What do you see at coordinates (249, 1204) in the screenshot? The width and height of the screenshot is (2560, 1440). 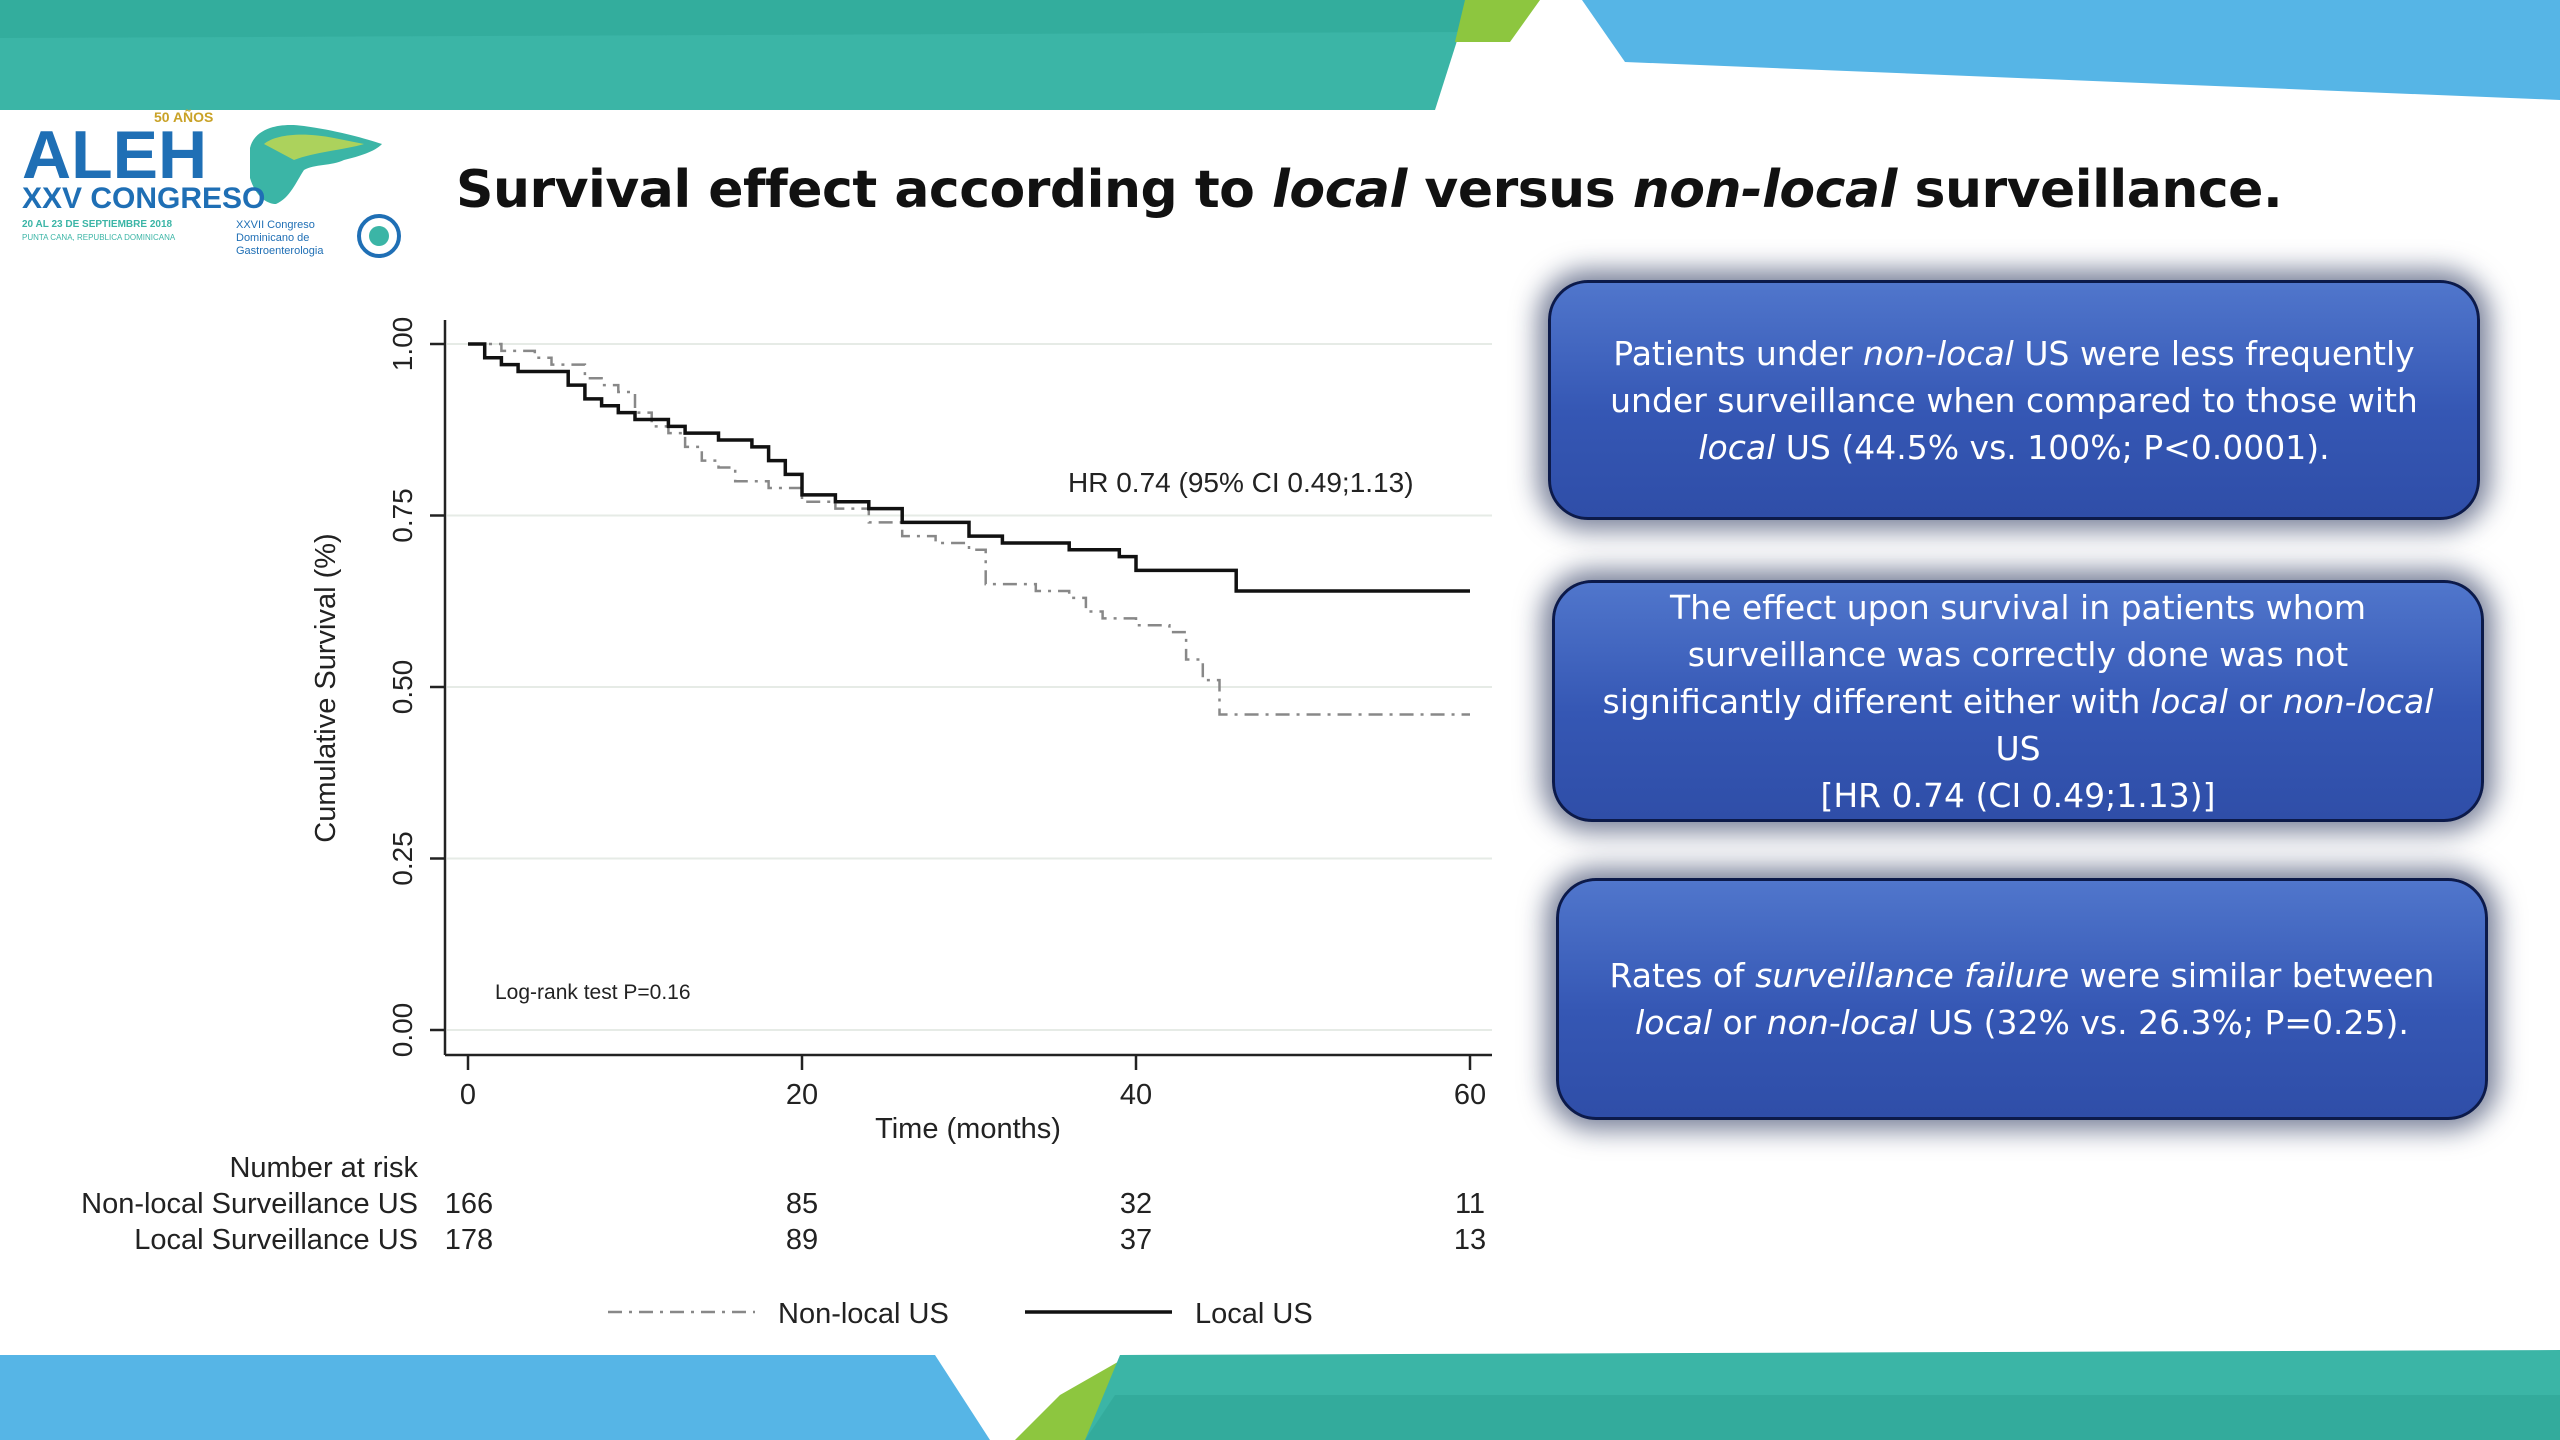 I see `risk-row-label: Non-local Surveillance US` at bounding box center [249, 1204].